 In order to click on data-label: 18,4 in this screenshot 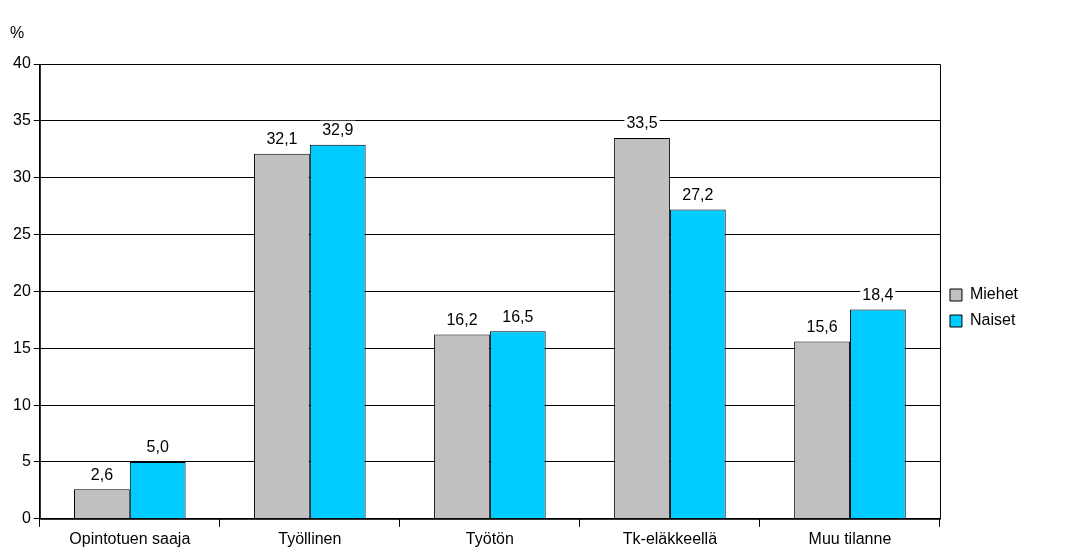, I will do `click(878, 294)`.